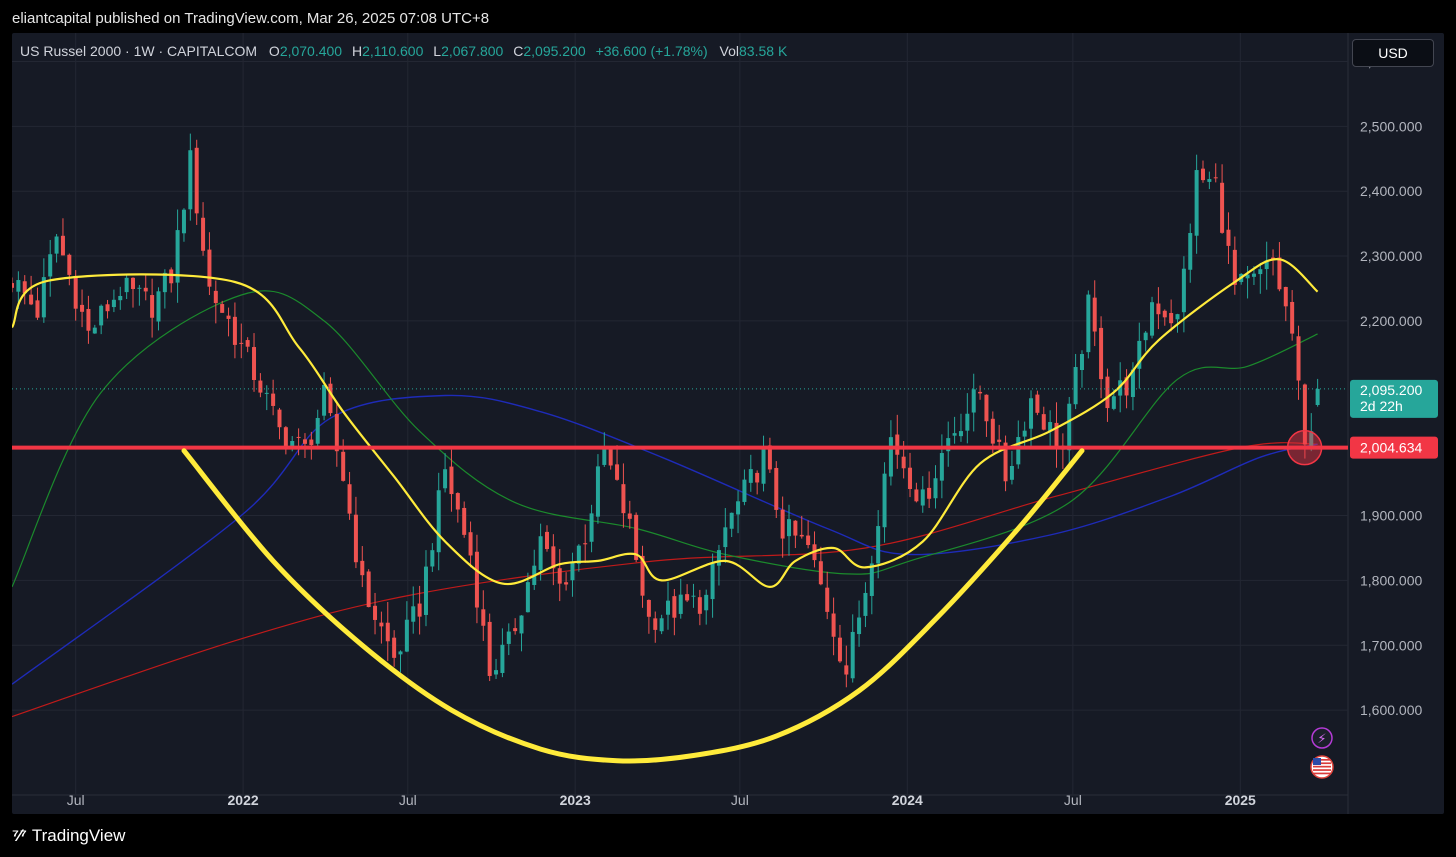 This screenshot has height=857, width=1456. Describe the element at coordinates (554, 51) in the screenshot. I see `close-value: 2,095.200` at that location.